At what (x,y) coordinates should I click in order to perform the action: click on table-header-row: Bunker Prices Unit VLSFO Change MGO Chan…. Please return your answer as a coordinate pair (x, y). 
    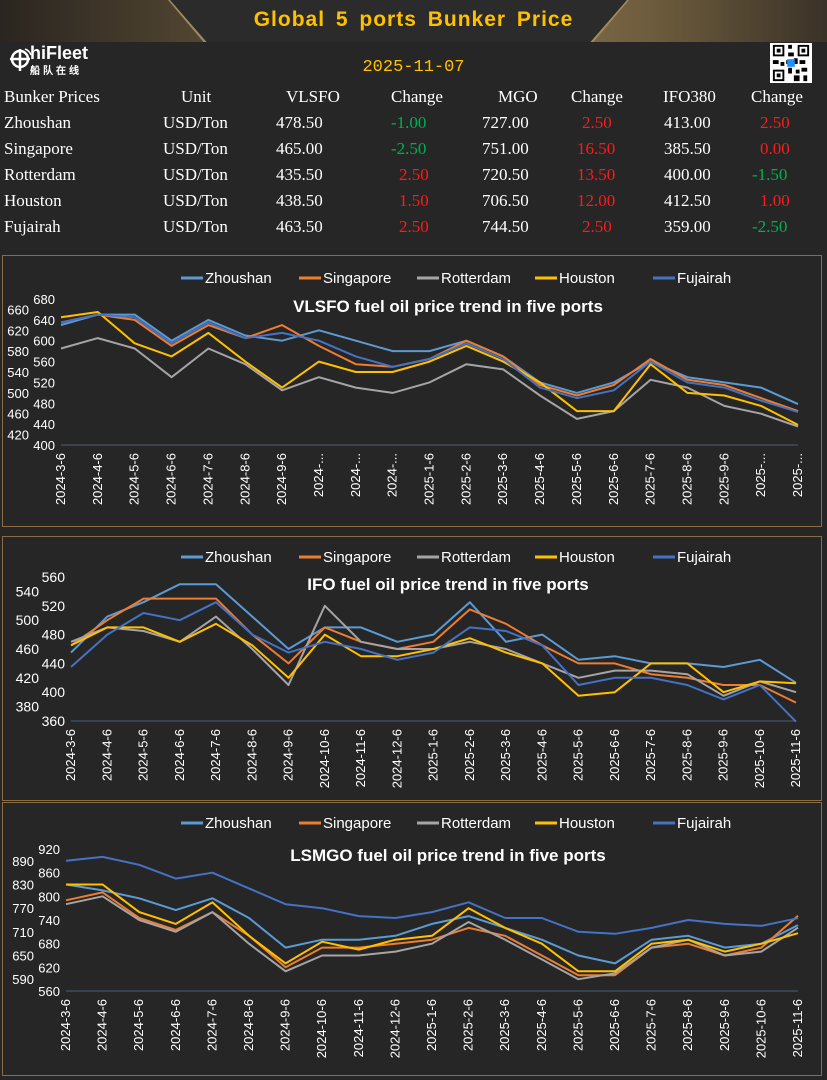
    Looking at the image, I should click on (413, 99).